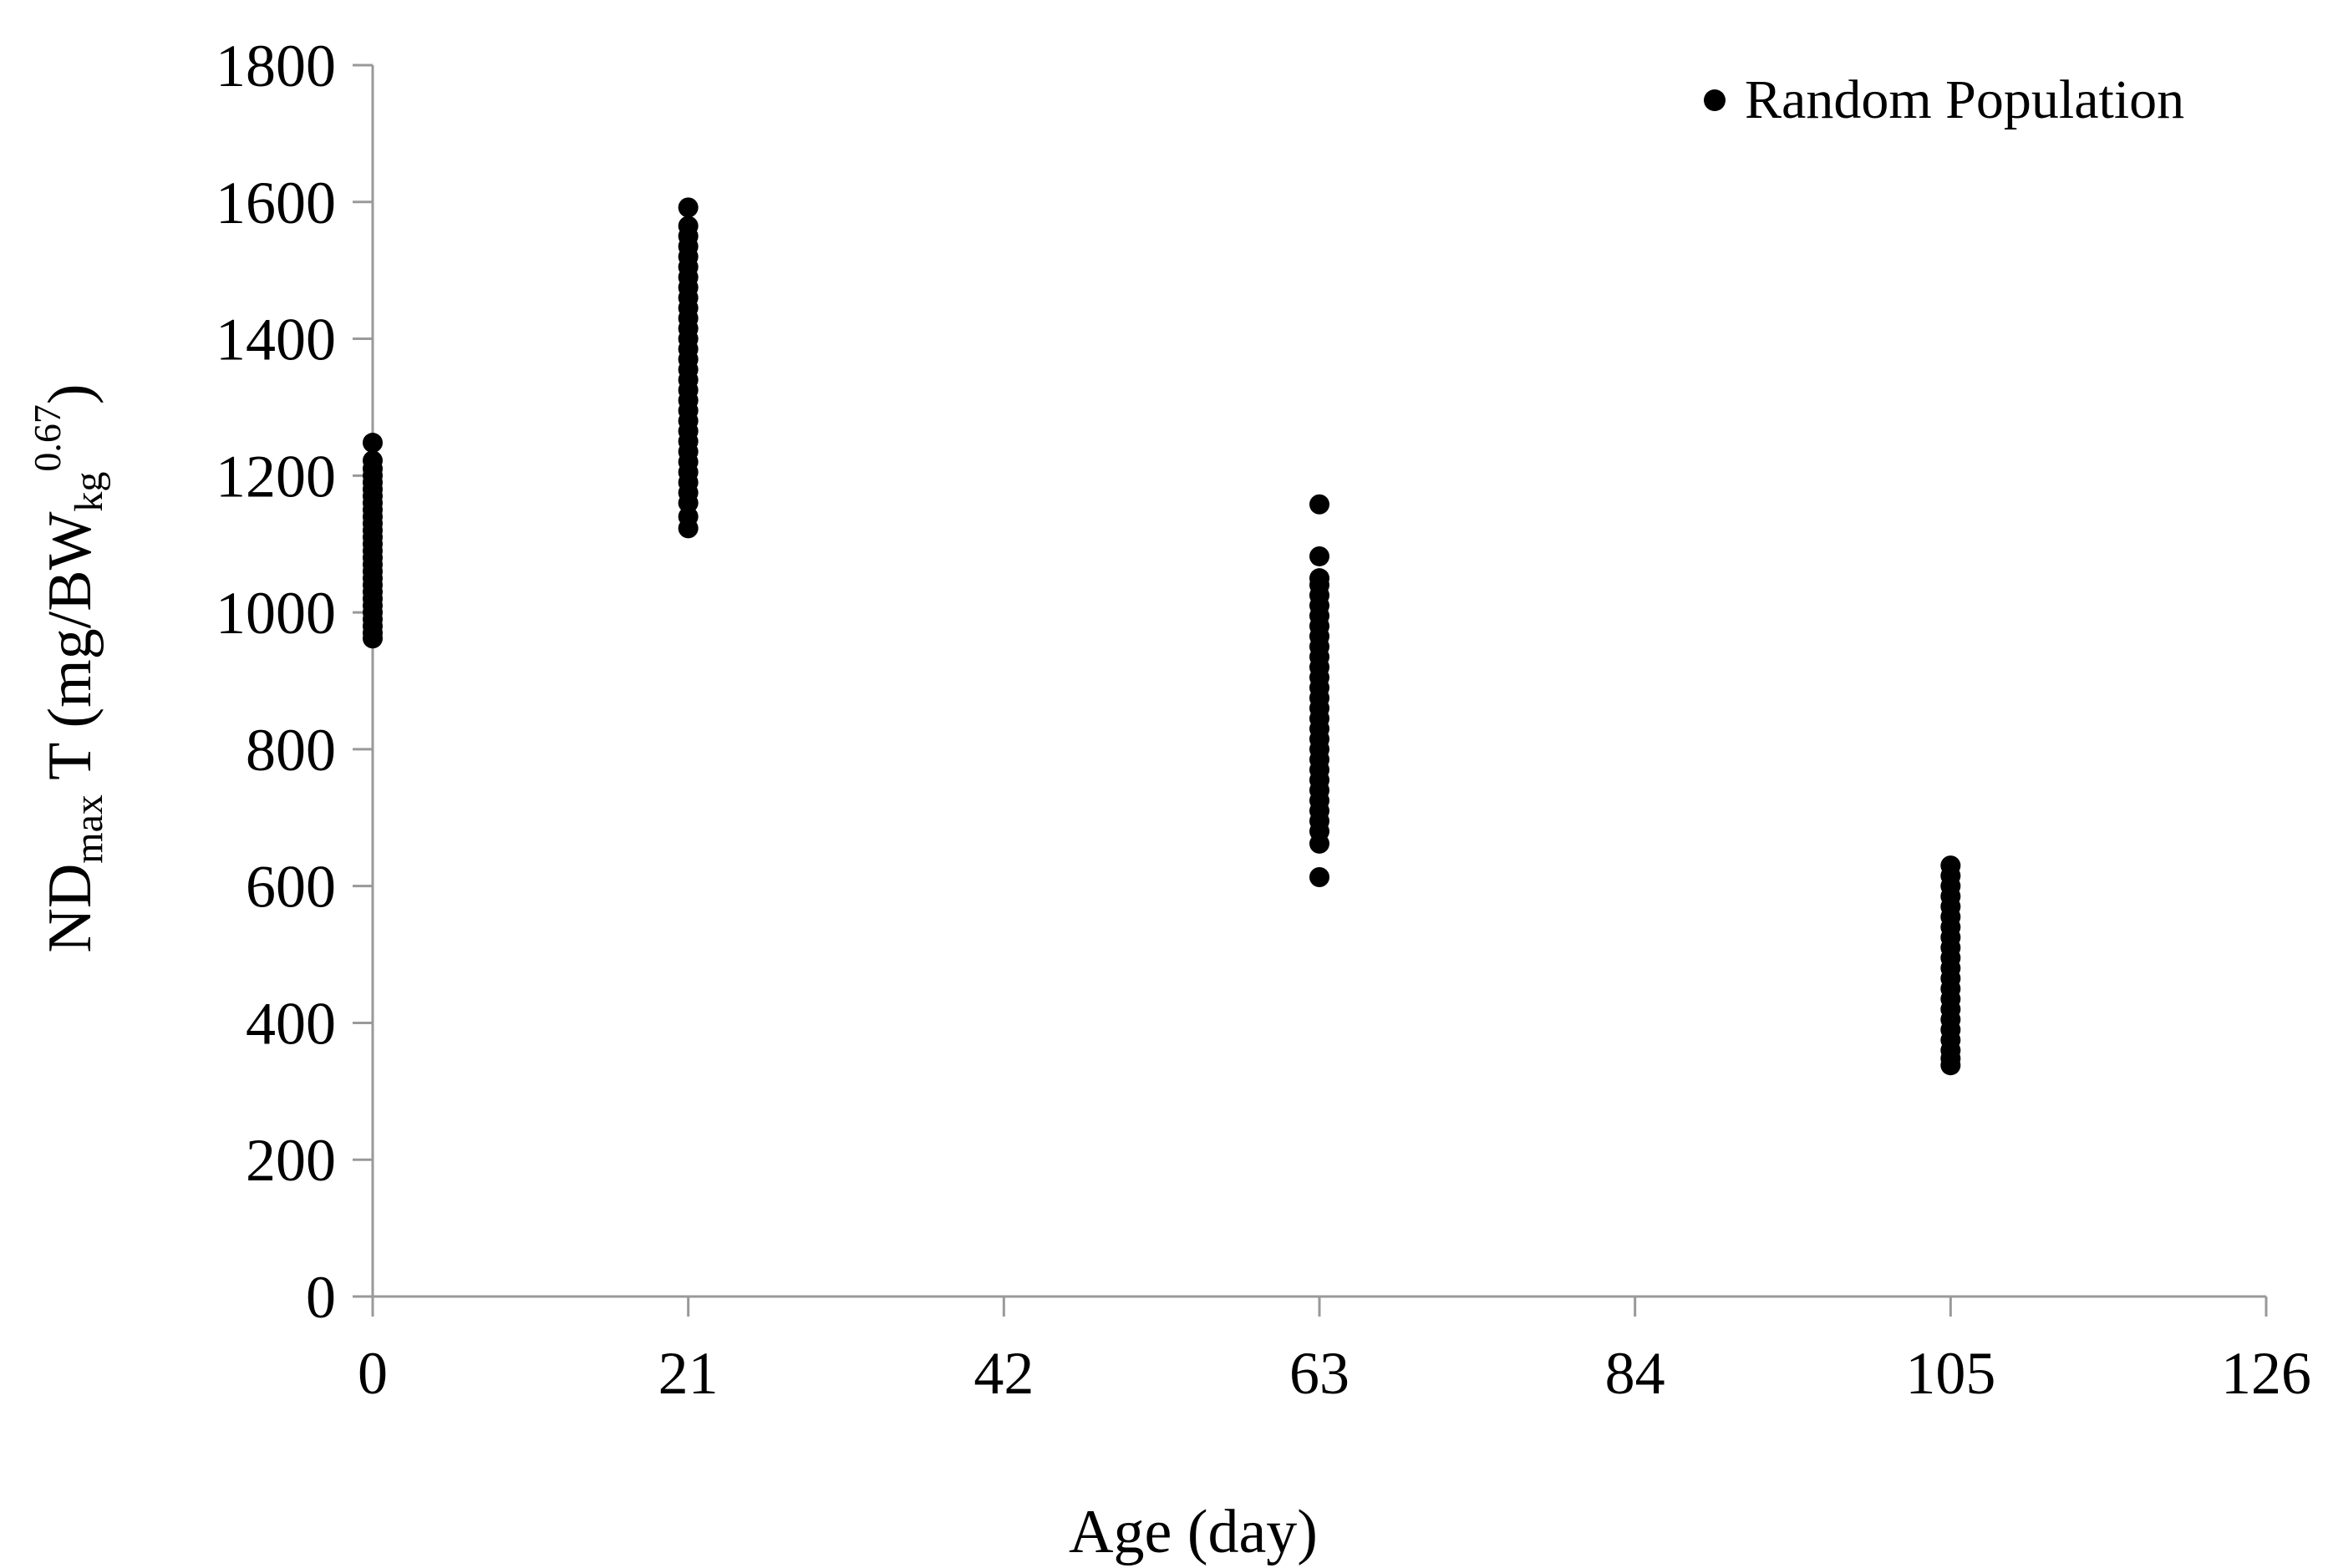 The width and height of the screenshot is (2328, 1568). What do you see at coordinates (1635, 1373) in the screenshot?
I see `x-tick-label: 84` at bounding box center [1635, 1373].